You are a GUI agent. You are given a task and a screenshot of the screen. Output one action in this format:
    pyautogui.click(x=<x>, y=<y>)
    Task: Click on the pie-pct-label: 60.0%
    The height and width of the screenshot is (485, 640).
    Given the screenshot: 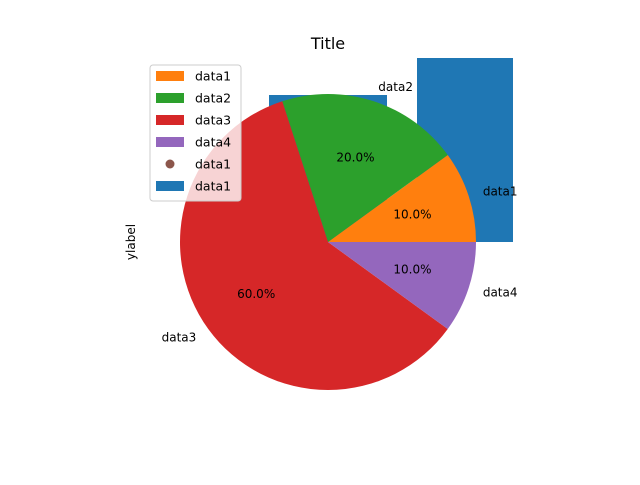 What is the action you would take?
    pyautogui.click(x=256, y=294)
    